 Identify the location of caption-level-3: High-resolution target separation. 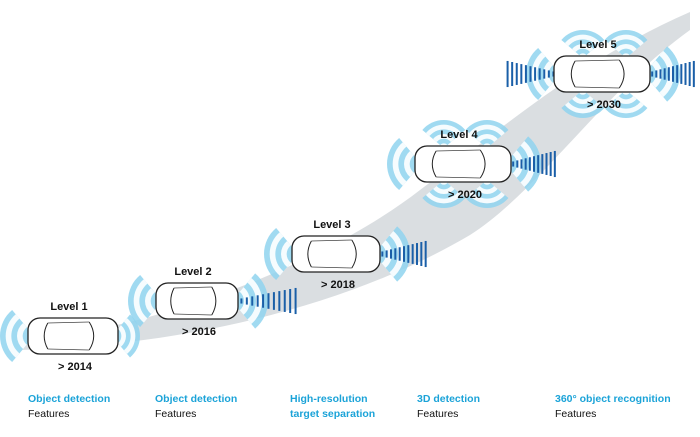
(332, 407).